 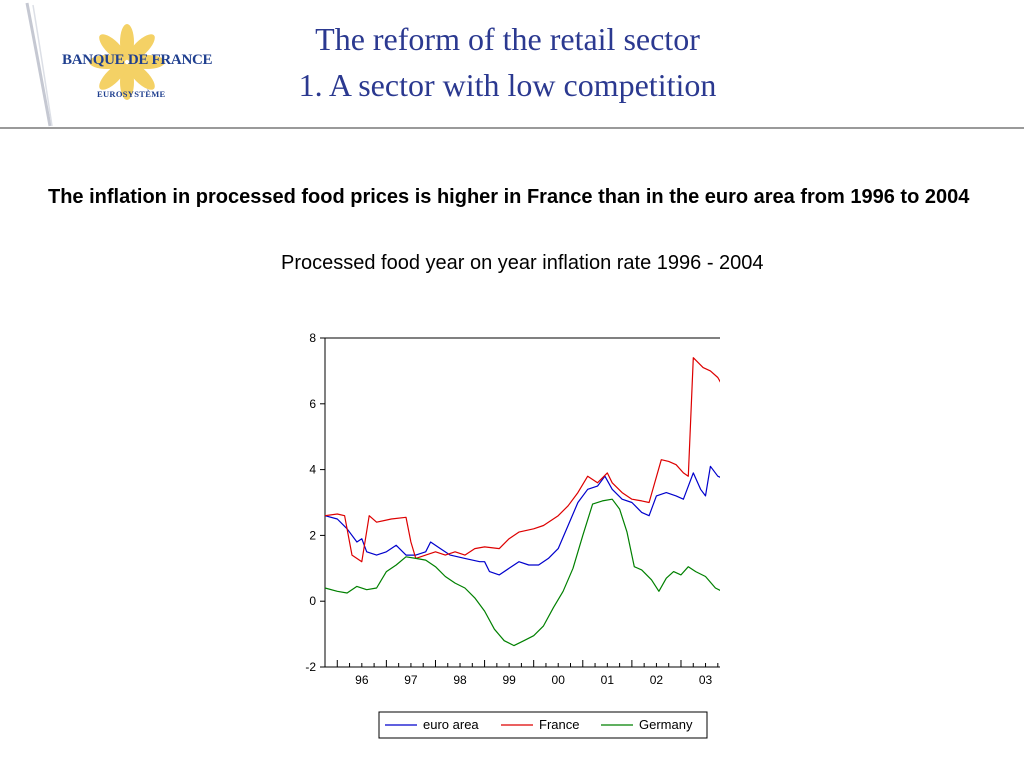 I want to click on series-line-euro-area, so click(x=522, y=520).